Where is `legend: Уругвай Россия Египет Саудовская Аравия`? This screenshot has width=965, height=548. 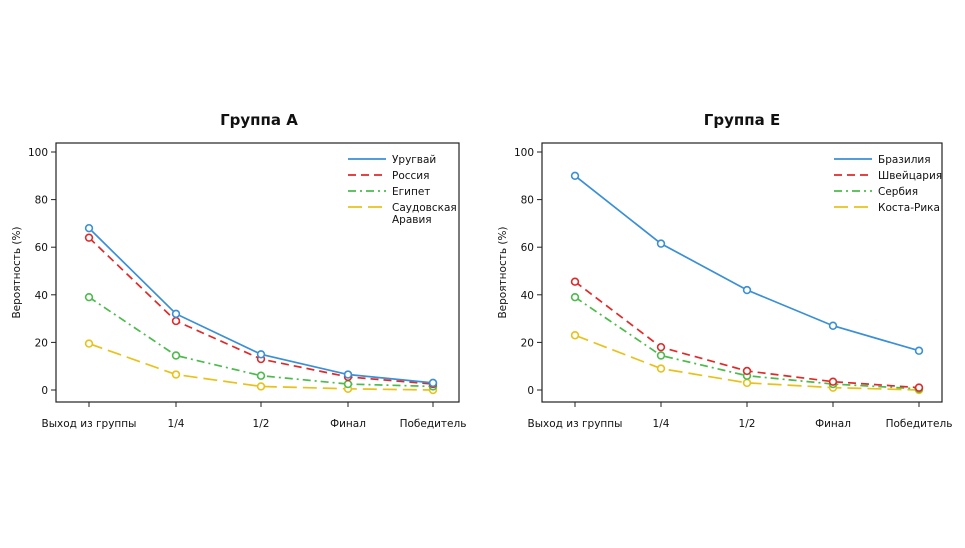 legend: Уругвай Россия Египет Саудовская Аравия is located at coordinates (402, 190).